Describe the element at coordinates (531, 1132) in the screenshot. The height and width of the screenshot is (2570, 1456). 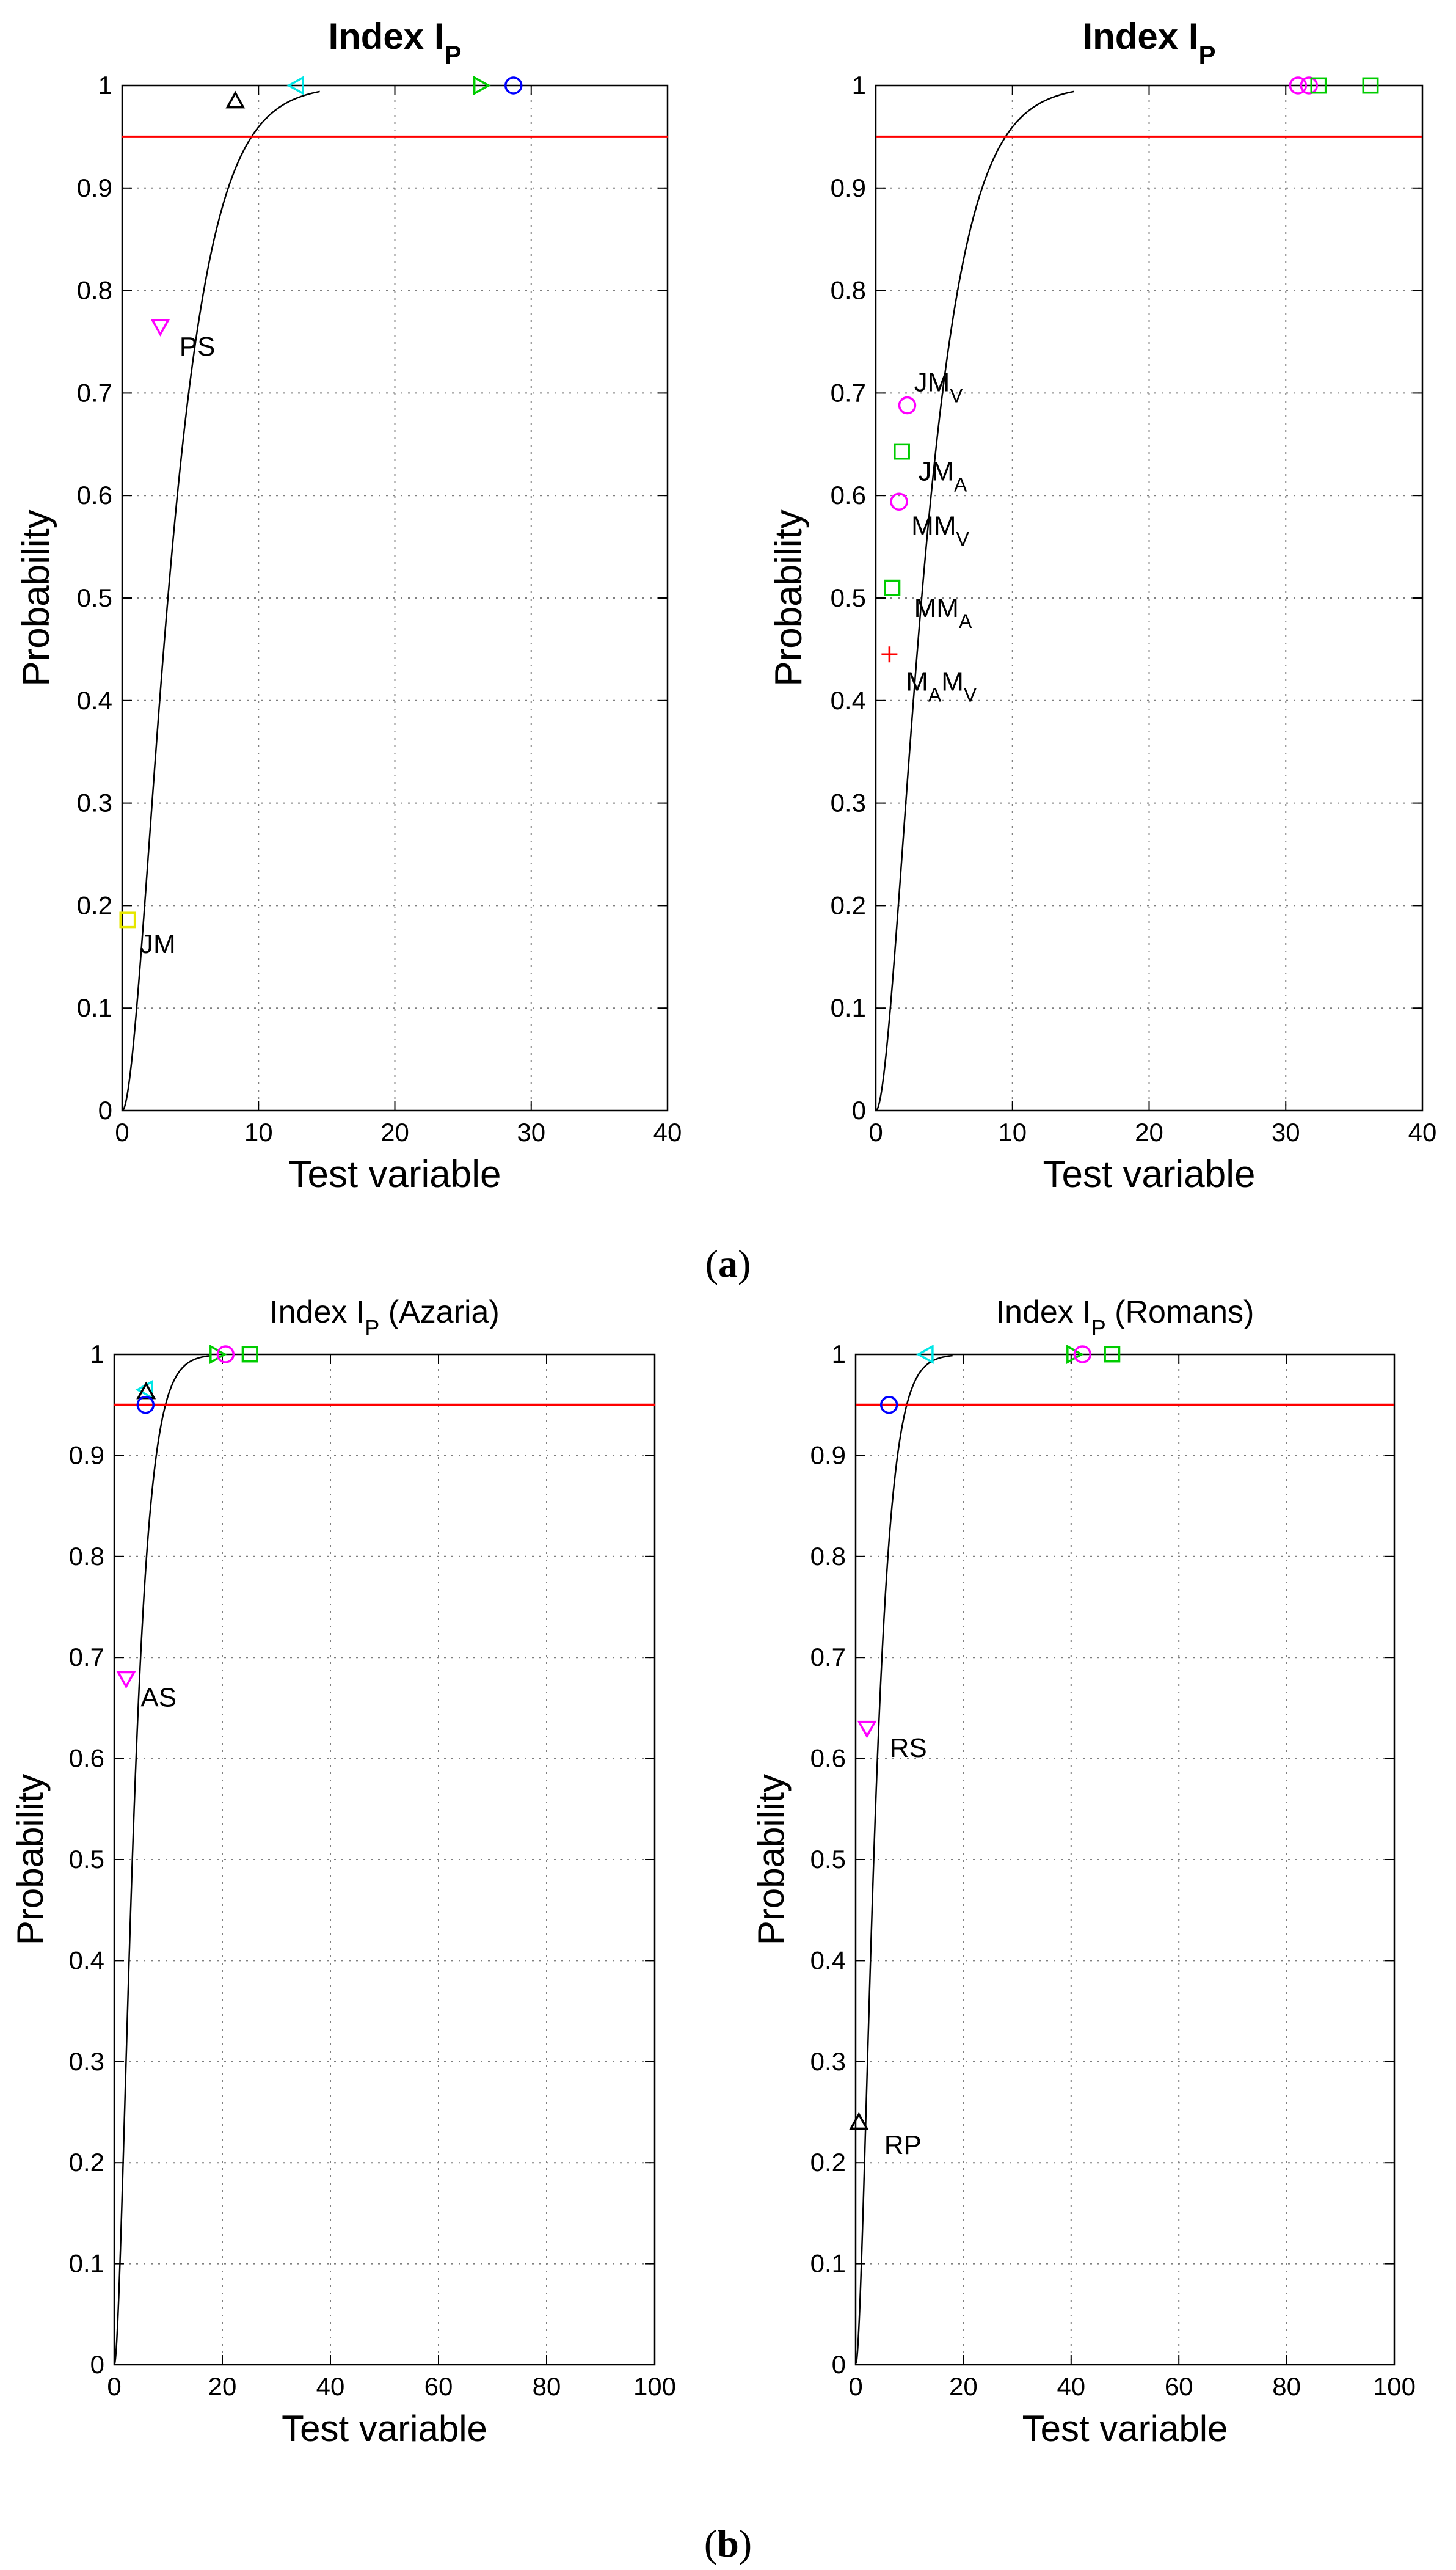
I see `x-tick-label: 30` at that location.